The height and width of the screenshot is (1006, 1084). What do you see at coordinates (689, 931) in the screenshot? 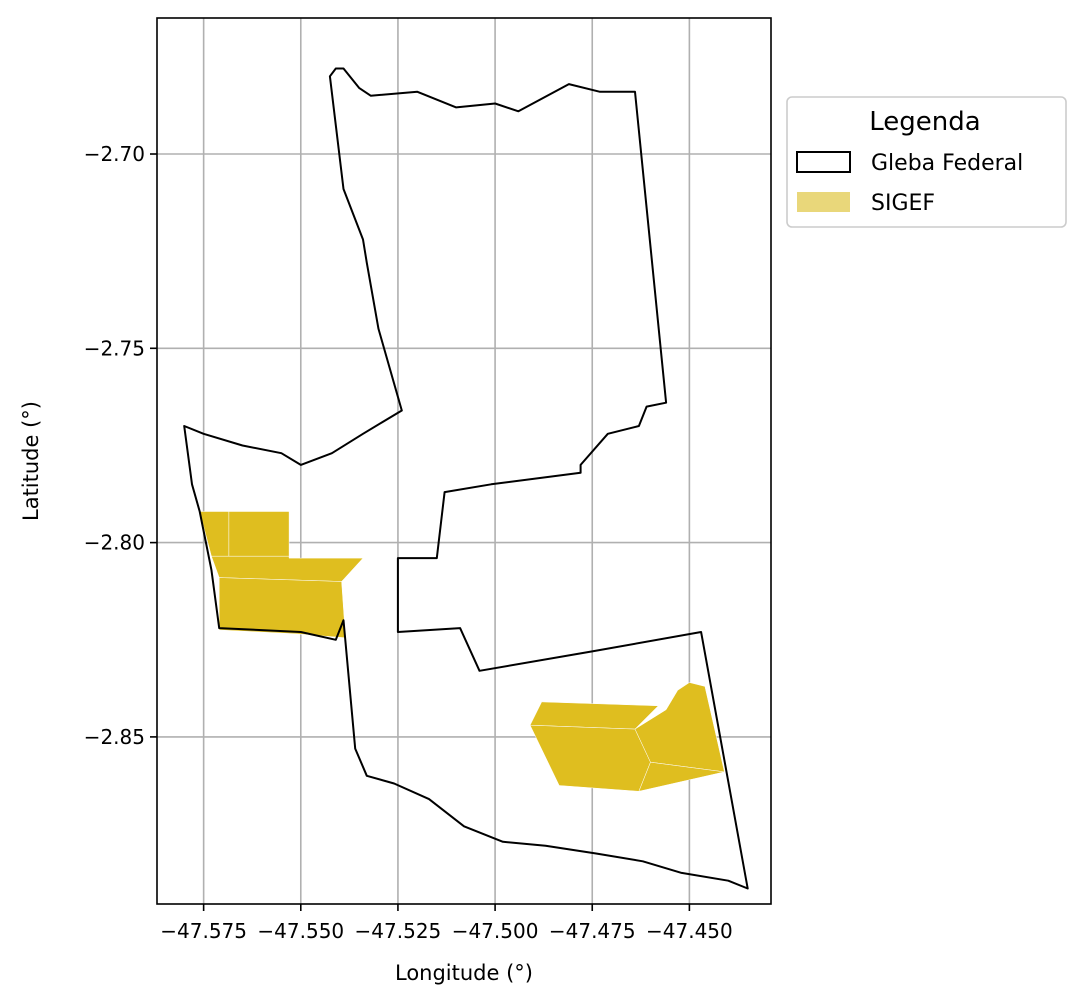
I see `x-tick-label: −47.450` at bounding box center [689, 931].